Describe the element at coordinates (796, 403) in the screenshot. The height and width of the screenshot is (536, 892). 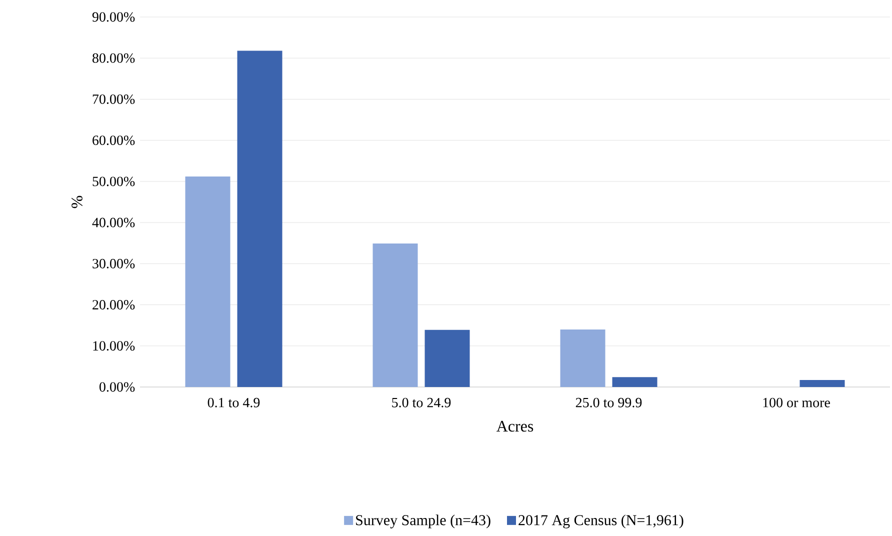
I see `x-tick-label: 100 or more` at that location.